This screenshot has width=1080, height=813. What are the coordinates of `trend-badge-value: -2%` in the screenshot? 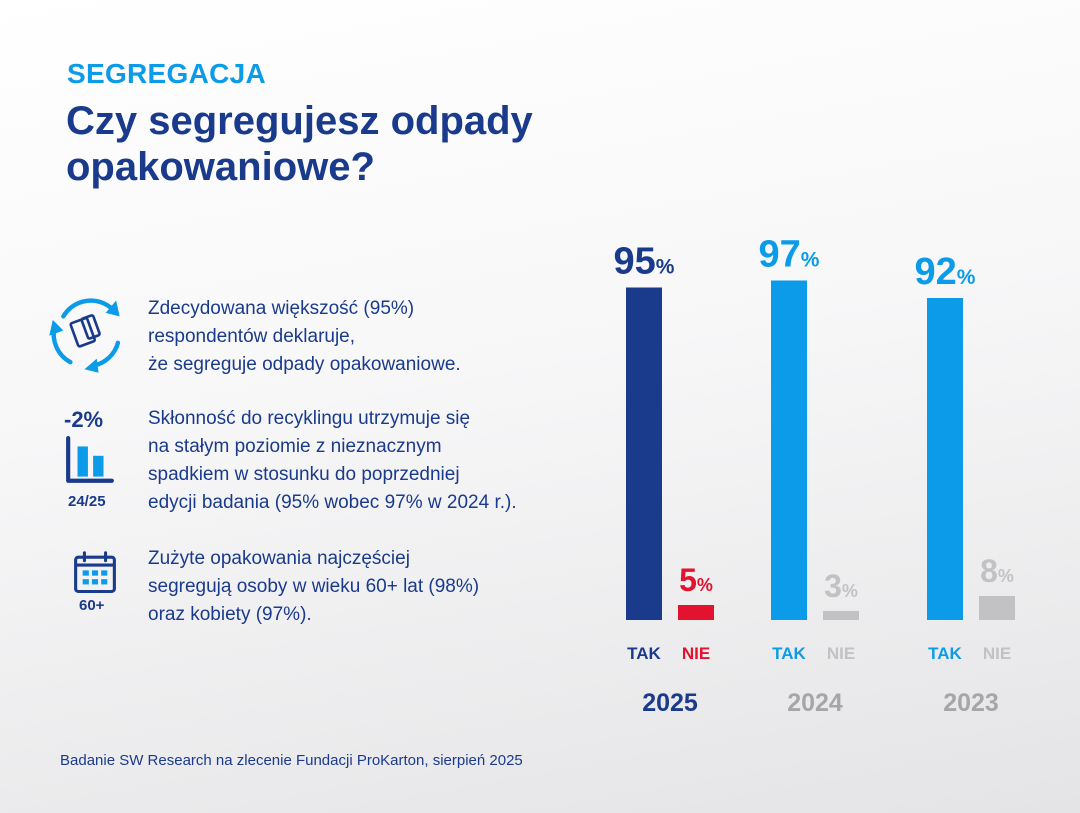 It's located at (84, 419).